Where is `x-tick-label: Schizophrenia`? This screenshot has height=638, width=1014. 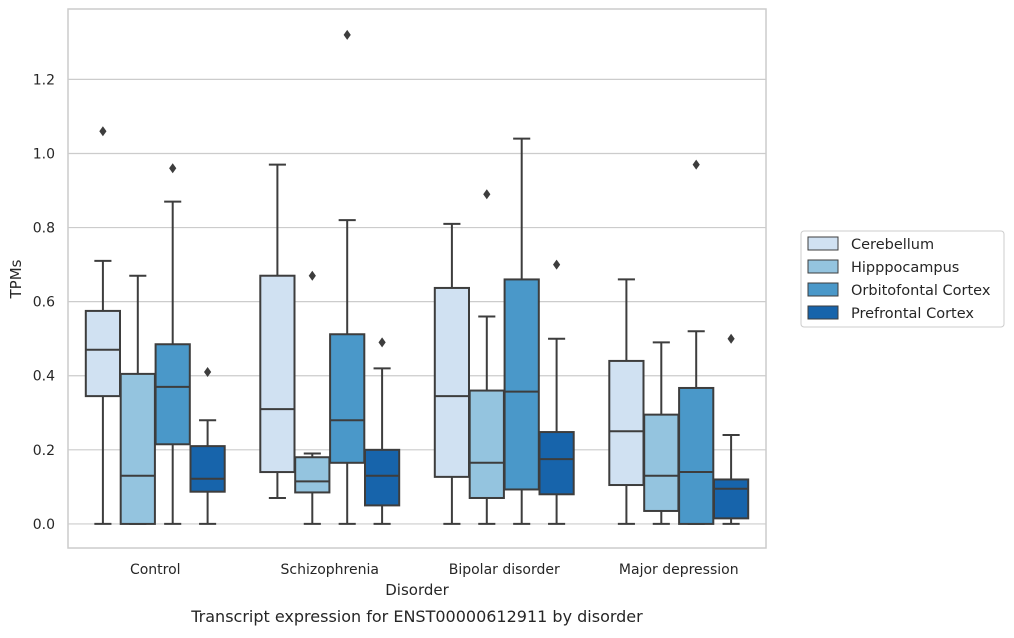 x-tick-label: Schizophrenia is located at coordinates (330, 570).